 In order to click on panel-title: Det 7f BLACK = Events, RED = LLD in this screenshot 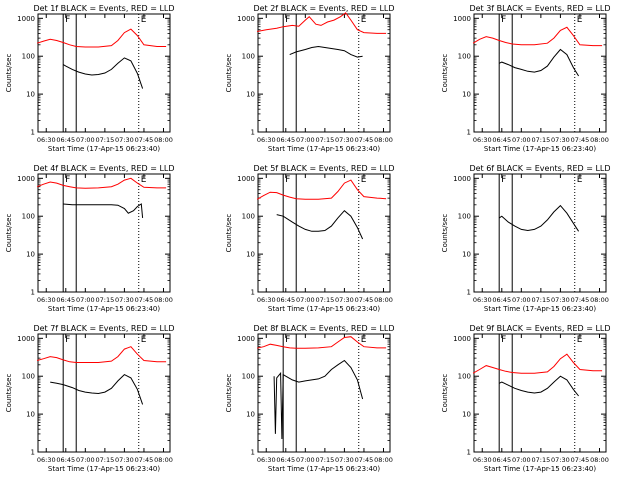, I will do `click(103, 328)`.